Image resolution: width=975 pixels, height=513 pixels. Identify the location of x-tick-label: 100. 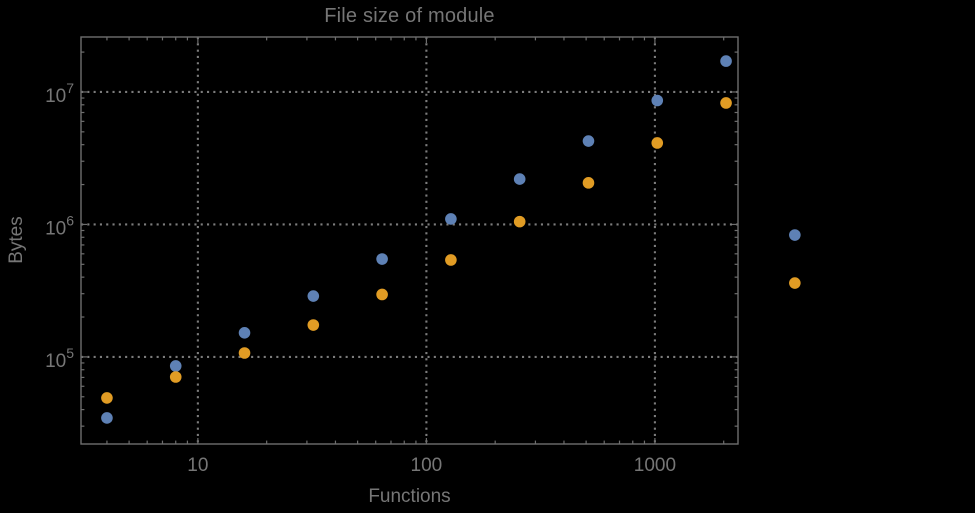
(427, 465).